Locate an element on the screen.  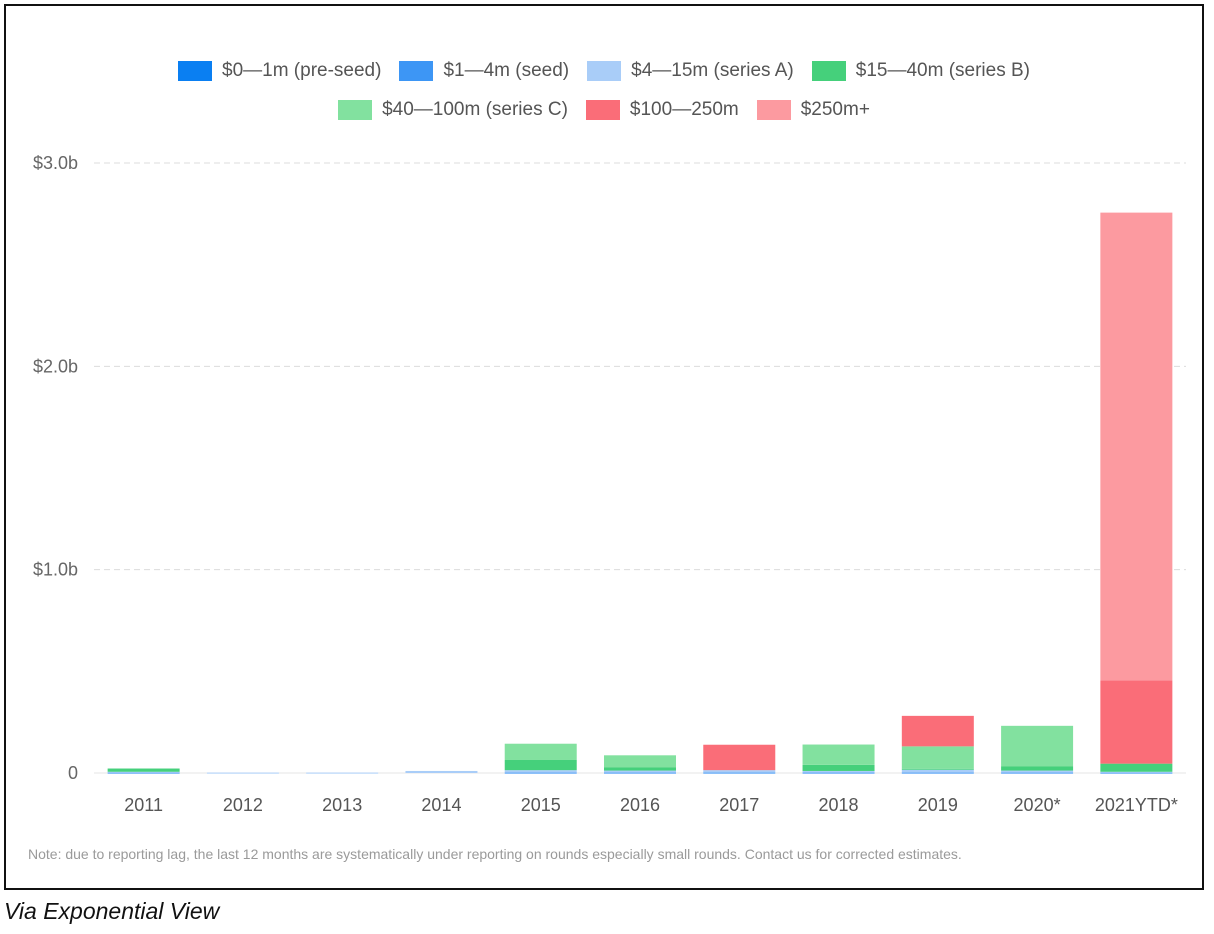
legend-item: $15—40m (series B) is located at coordinates (920, 71).